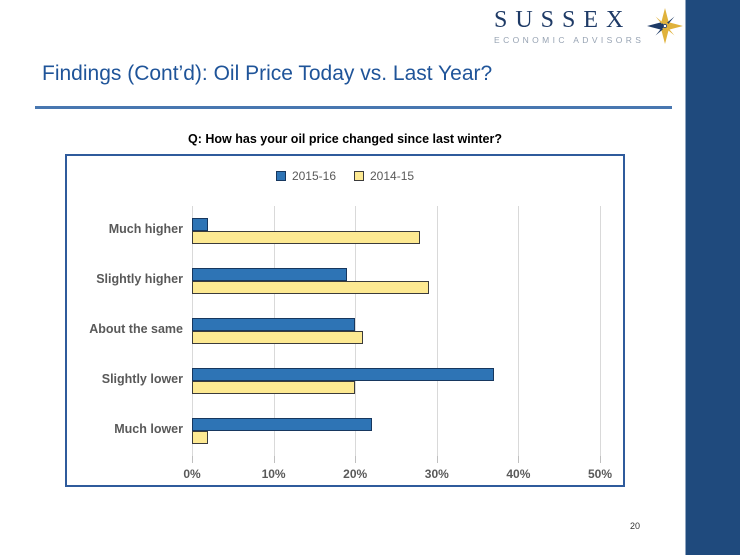 This screenshot has height=555, width=740. I want to click on logo-name: SUSSEX, so click(563, 20).